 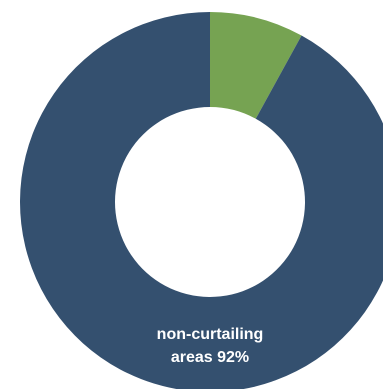 What do you see at coordinates (210, 334) in the screenshot?
I see `label-non-curtailing-line1: non-curtailing` at bounding box center [210, 334].